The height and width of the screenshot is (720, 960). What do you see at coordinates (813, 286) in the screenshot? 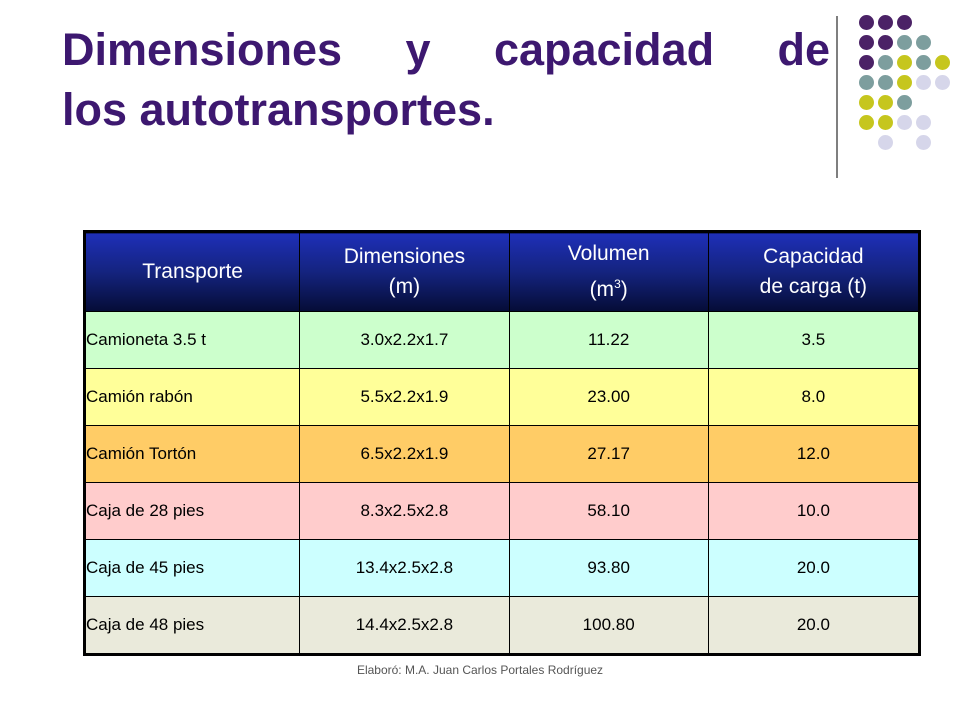
I see `header-label-sub: de carga (t)` at bounding box center [813, 286].